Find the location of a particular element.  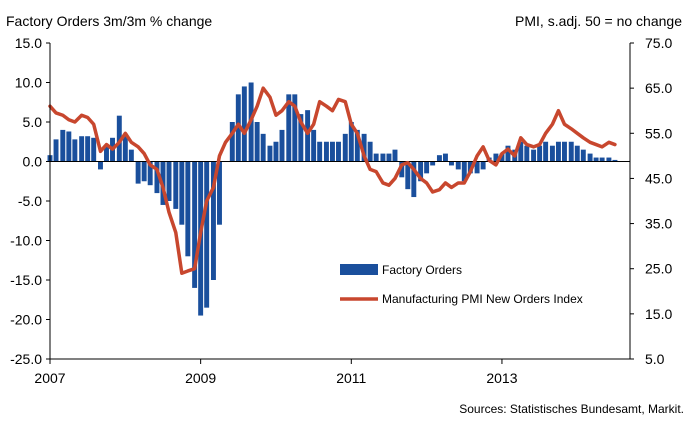

left-tick-label: 5.0 is located at coordinates (33, 122).